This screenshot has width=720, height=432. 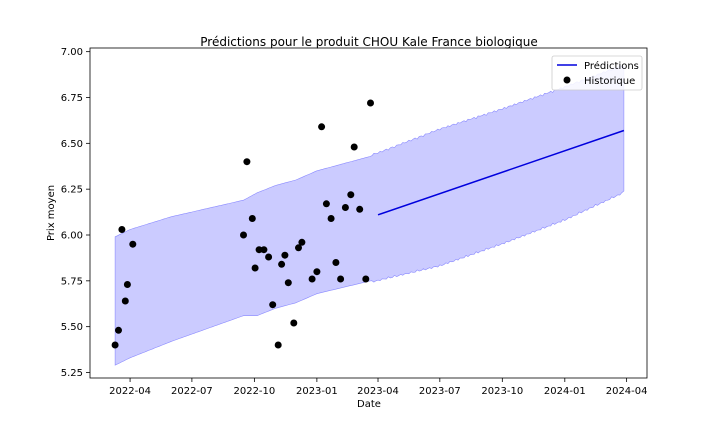 I want to click on y-tick-label: 6.00, so click(x=72, y=236).